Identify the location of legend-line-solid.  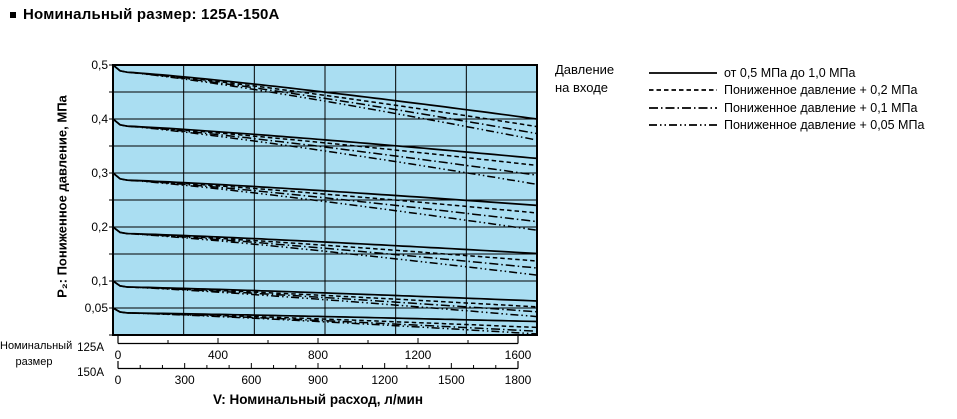
(683, 72).